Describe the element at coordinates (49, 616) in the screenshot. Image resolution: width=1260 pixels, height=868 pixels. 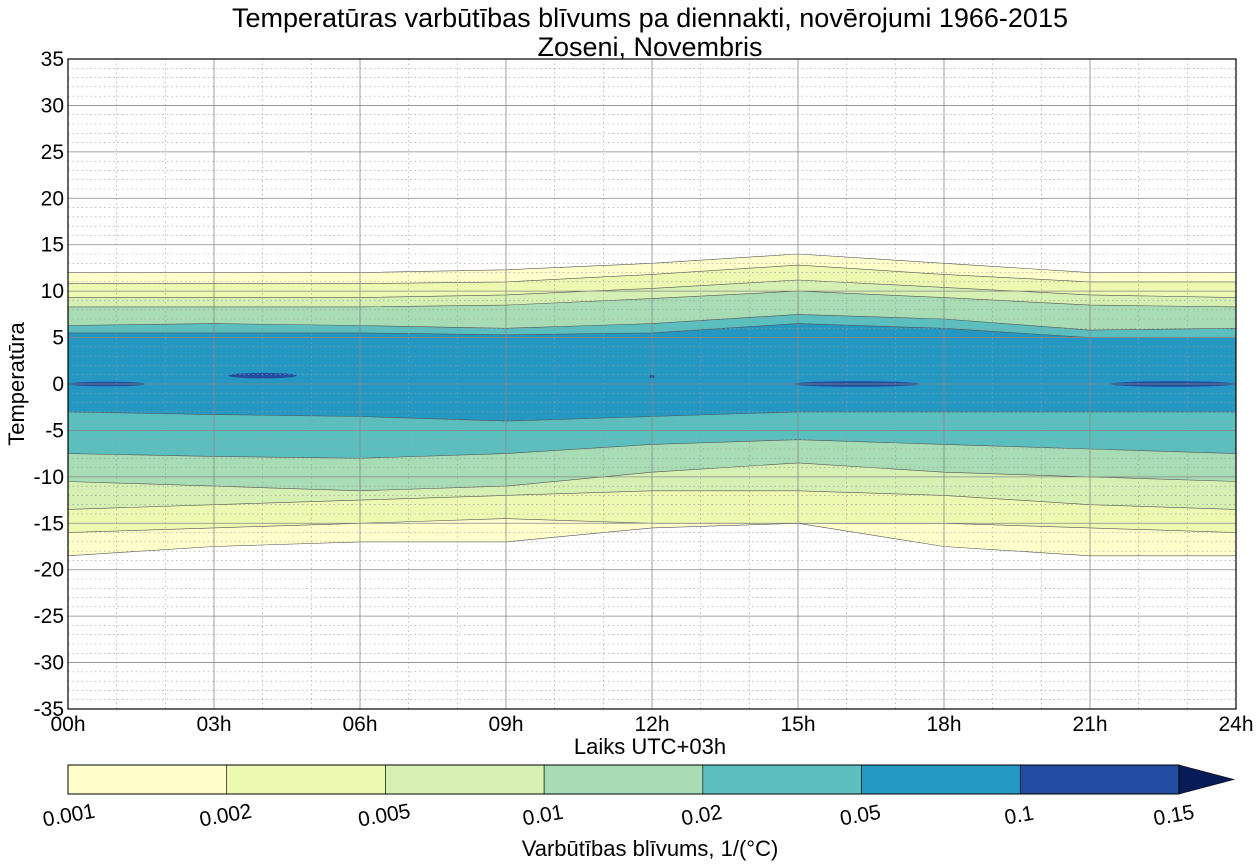
I see `y-tick-label: -25` at that location.